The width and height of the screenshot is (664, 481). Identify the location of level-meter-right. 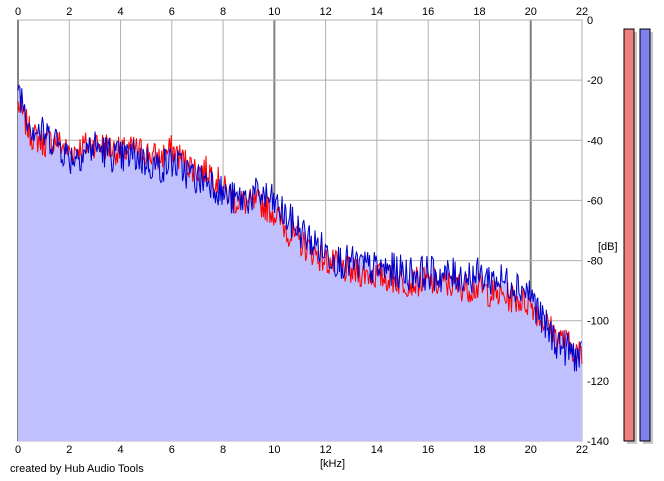
(645, 235).